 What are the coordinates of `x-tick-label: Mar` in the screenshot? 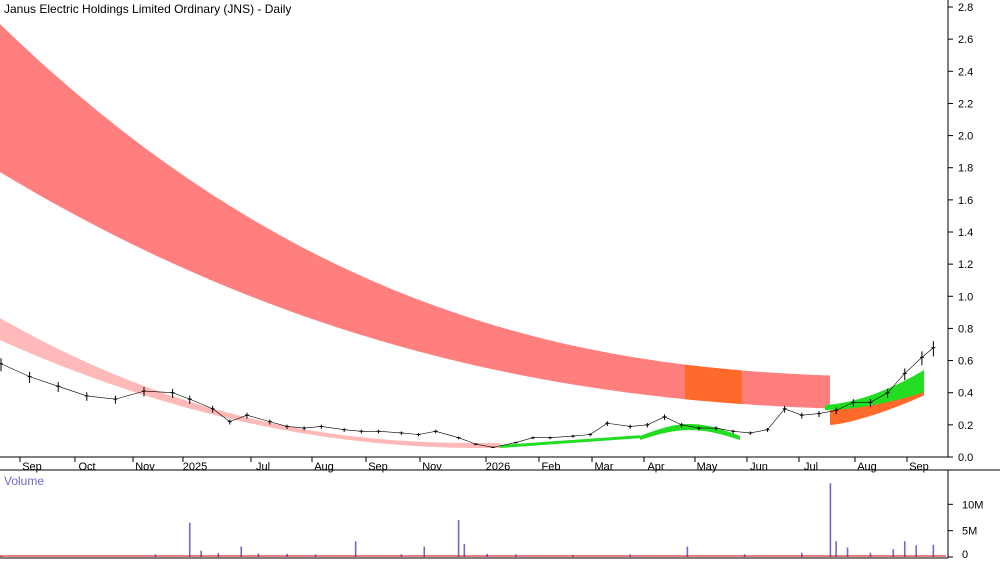 It's located at (604, 467).